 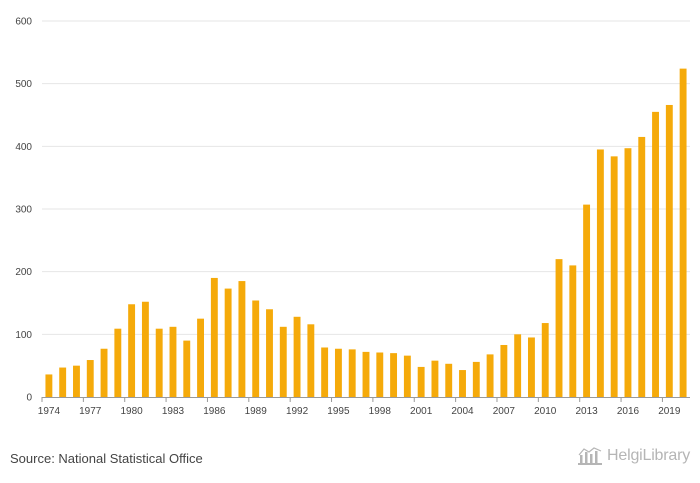 What do you see at coordinates (173, 411) in the screenshot?
I see `x-tick-label: 1983` at bounding box center [173, 411].